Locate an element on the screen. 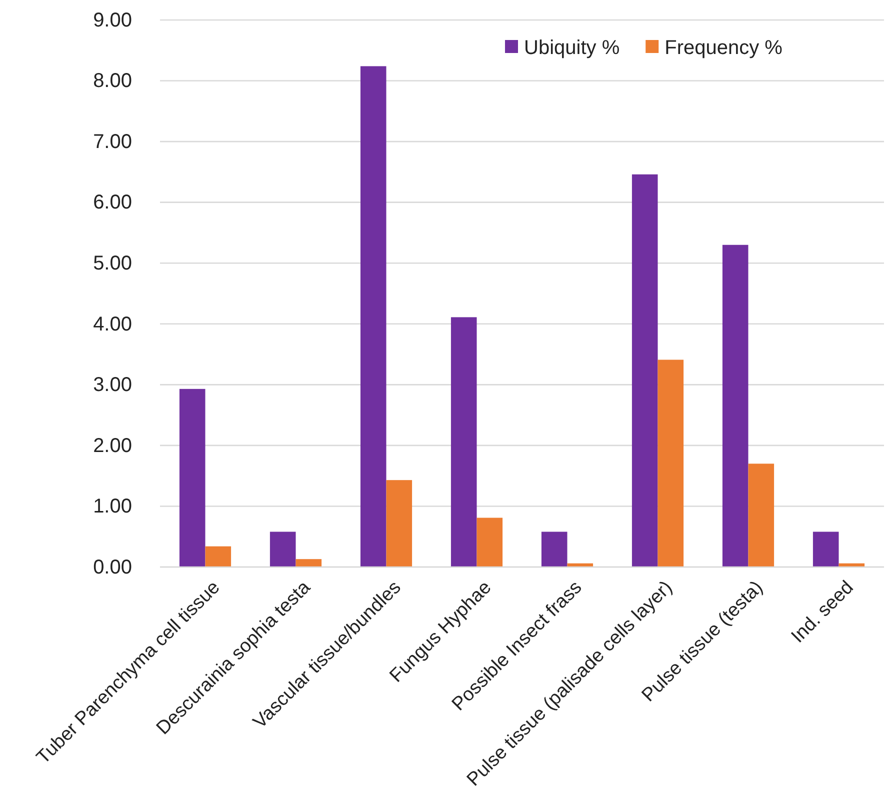  y-tick-label: 7.00 is located at coordinates (112, 141).